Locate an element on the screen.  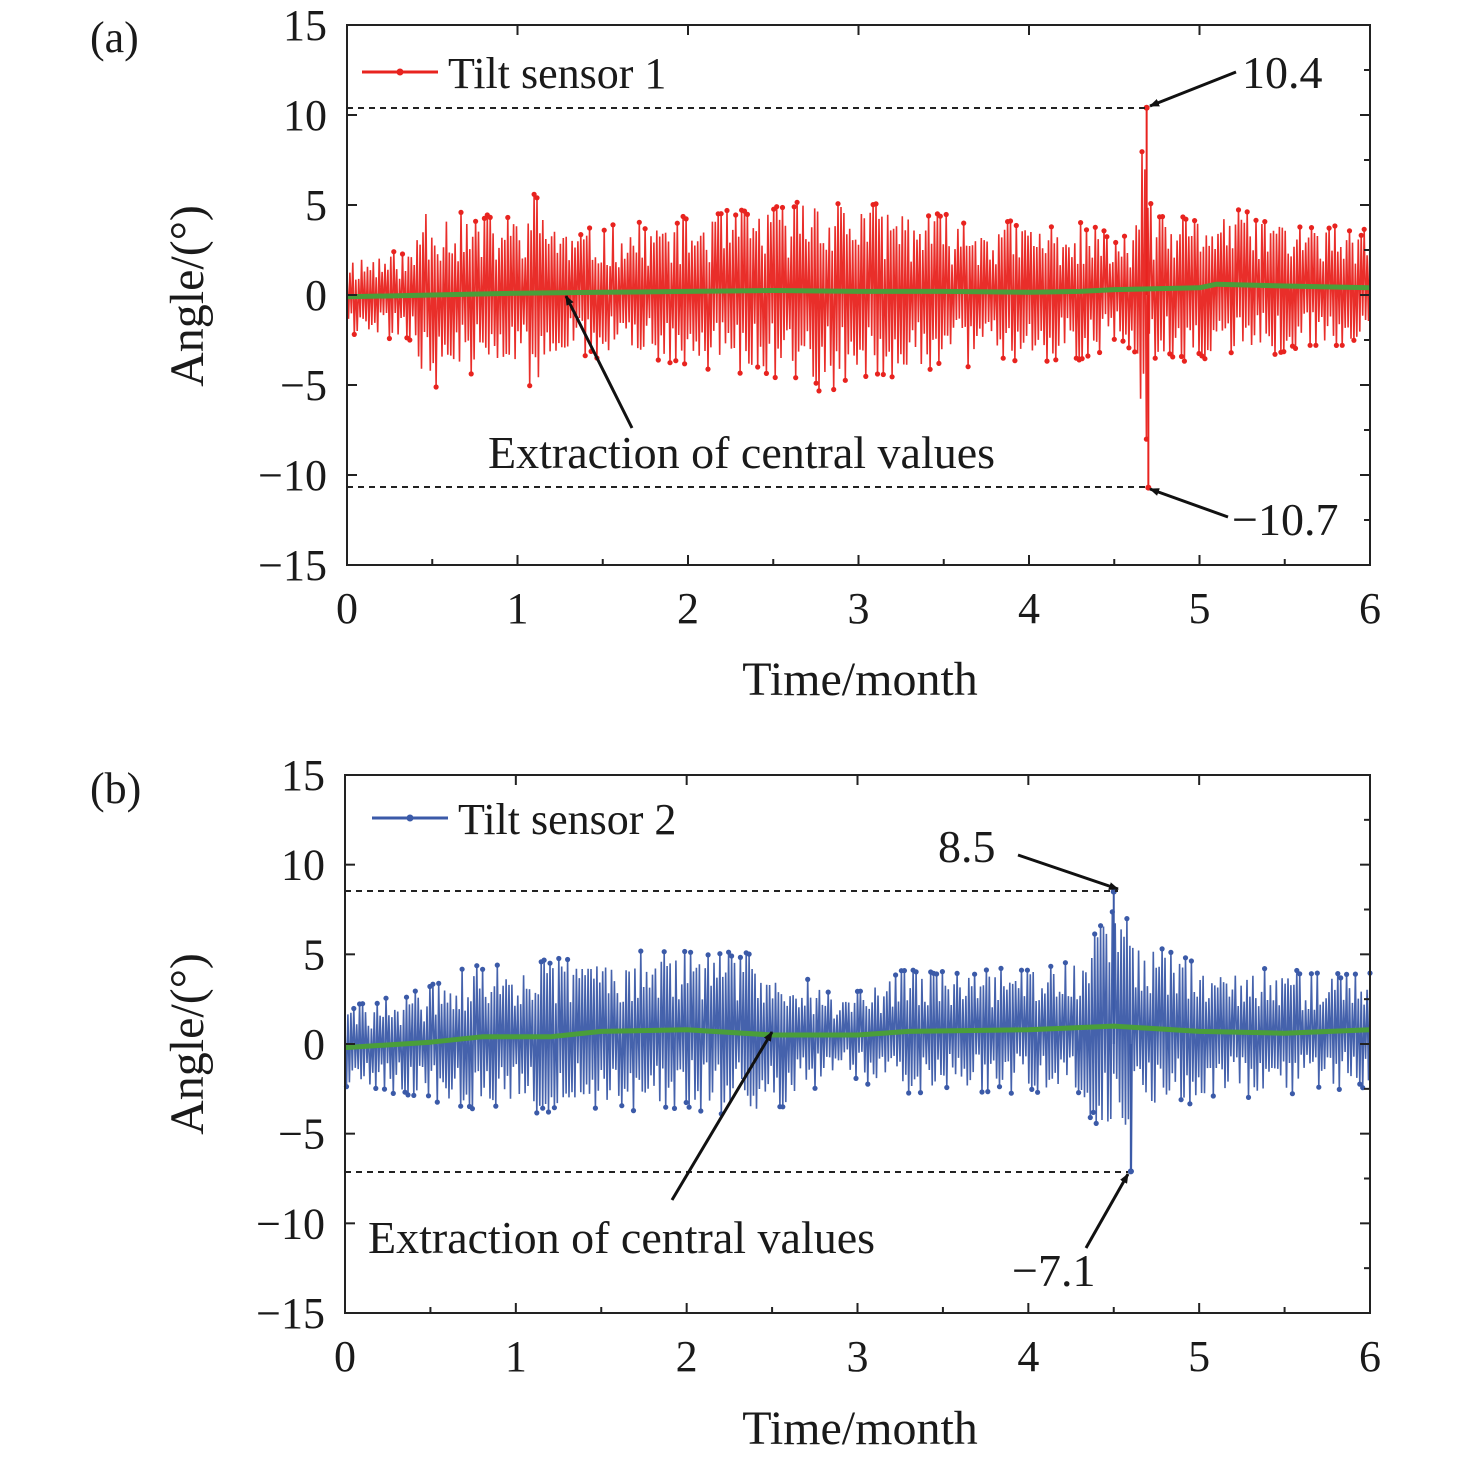
panel-label: (a) is located at coordinates (114, 37).